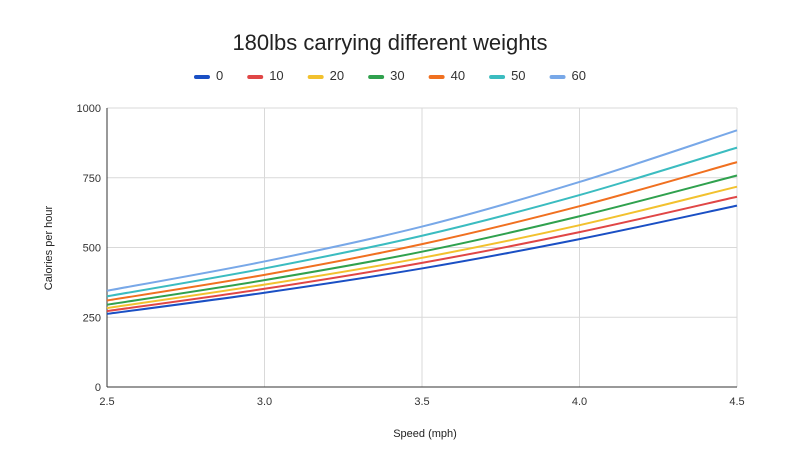 The height and width of the screenshot is (468, 800). I want to click on legend: 0 10 20 30 40 50 60, so click(389, 75).